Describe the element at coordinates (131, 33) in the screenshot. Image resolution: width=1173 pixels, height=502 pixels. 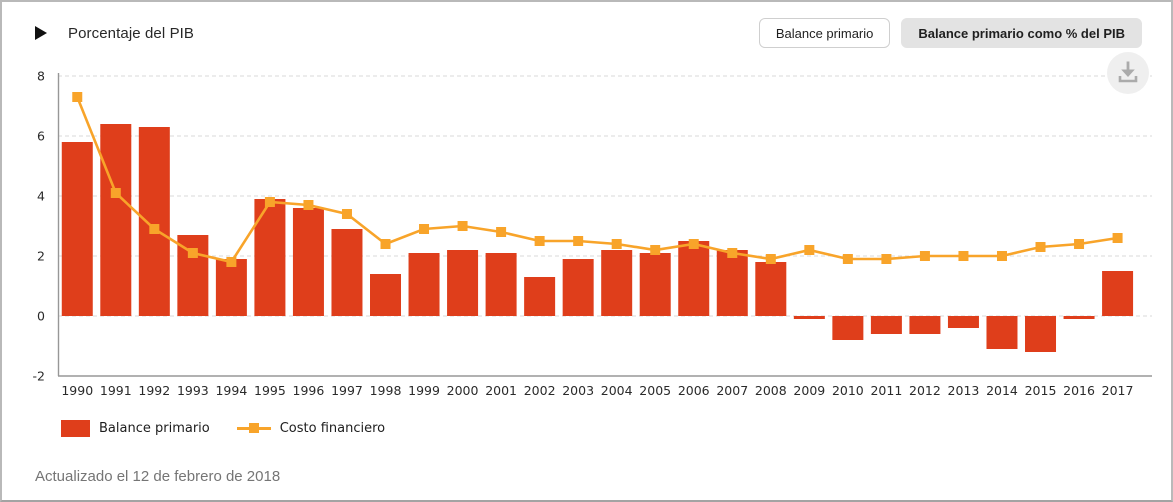
I see `chart-title: Porcentaje del PIB` at that location.